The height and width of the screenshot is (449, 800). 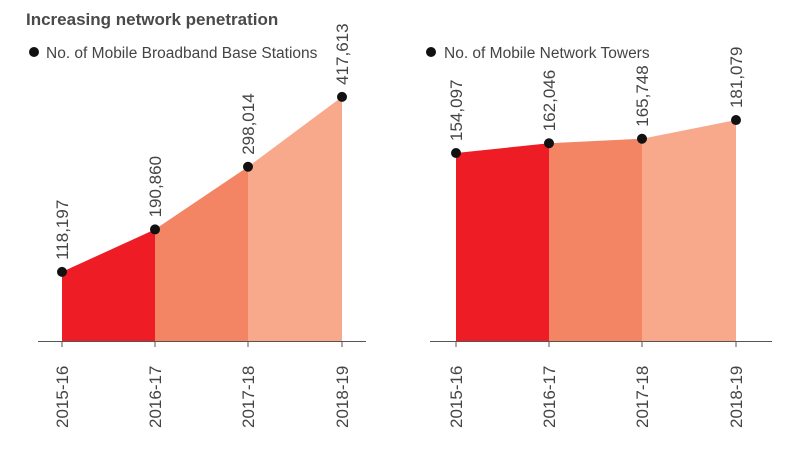 I want to click on network-towers-legend-marker, so click(x=431, y=52).